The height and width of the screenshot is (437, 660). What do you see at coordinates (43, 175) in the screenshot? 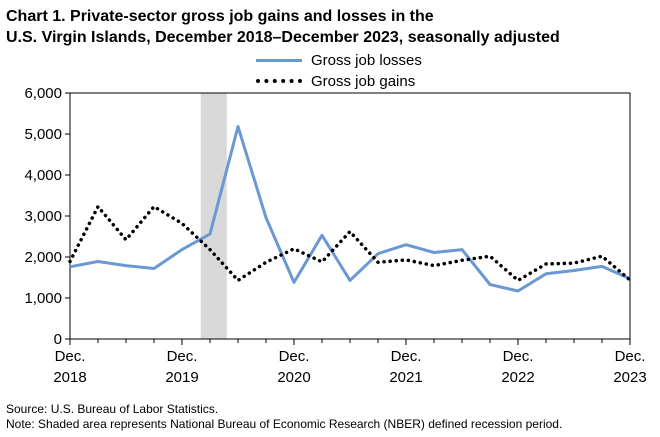
I see `y-tick-label: 4,000` at bounding box center [43, 175].